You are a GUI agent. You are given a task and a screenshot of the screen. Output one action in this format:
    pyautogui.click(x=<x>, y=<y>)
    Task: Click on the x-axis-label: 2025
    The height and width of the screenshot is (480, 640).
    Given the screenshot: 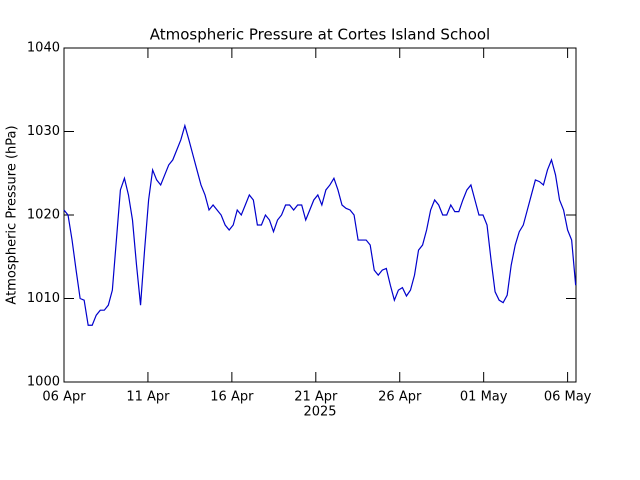 What is the action you would take?
    pyautogui.click(x=319, y=412)
    